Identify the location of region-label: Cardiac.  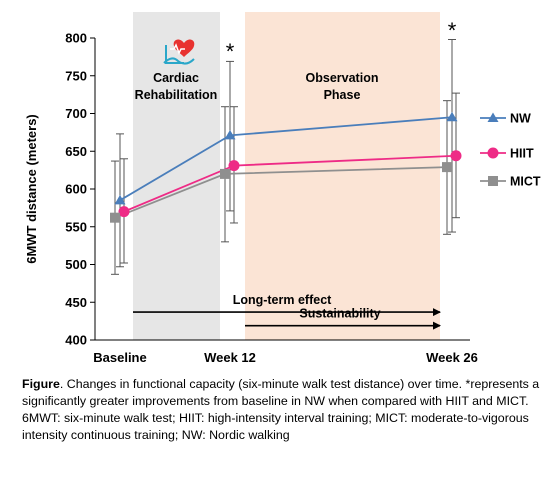
(176, 78).